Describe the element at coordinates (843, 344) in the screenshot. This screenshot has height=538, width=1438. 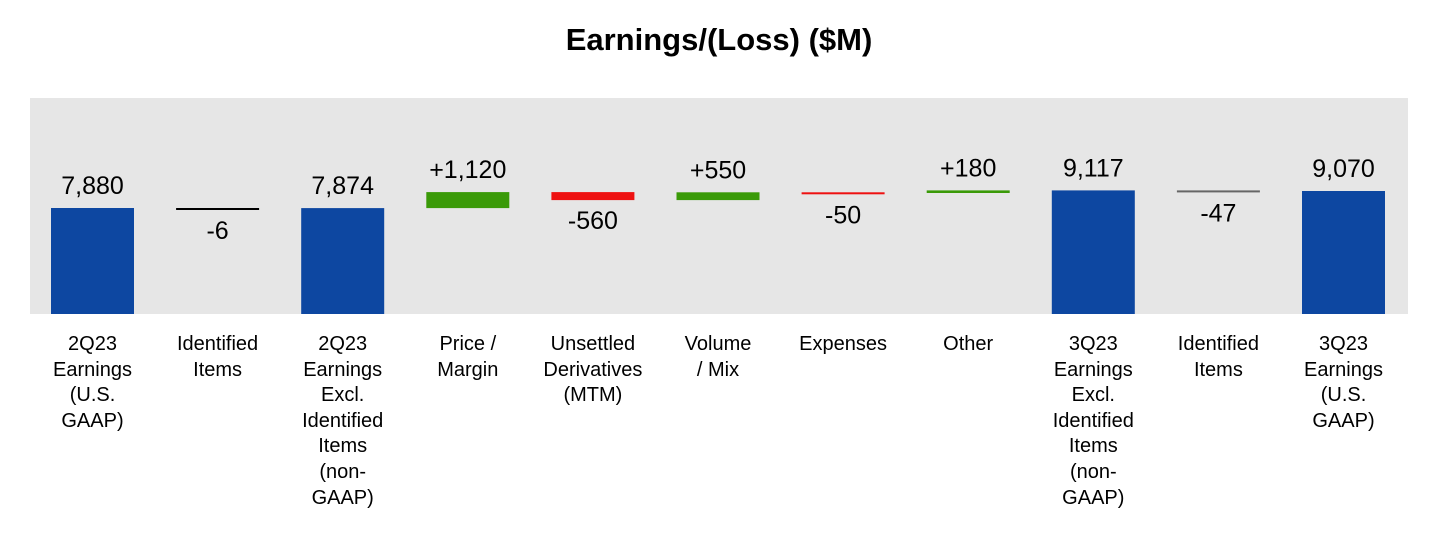
I see `category-label-6: Expenses` at that location.